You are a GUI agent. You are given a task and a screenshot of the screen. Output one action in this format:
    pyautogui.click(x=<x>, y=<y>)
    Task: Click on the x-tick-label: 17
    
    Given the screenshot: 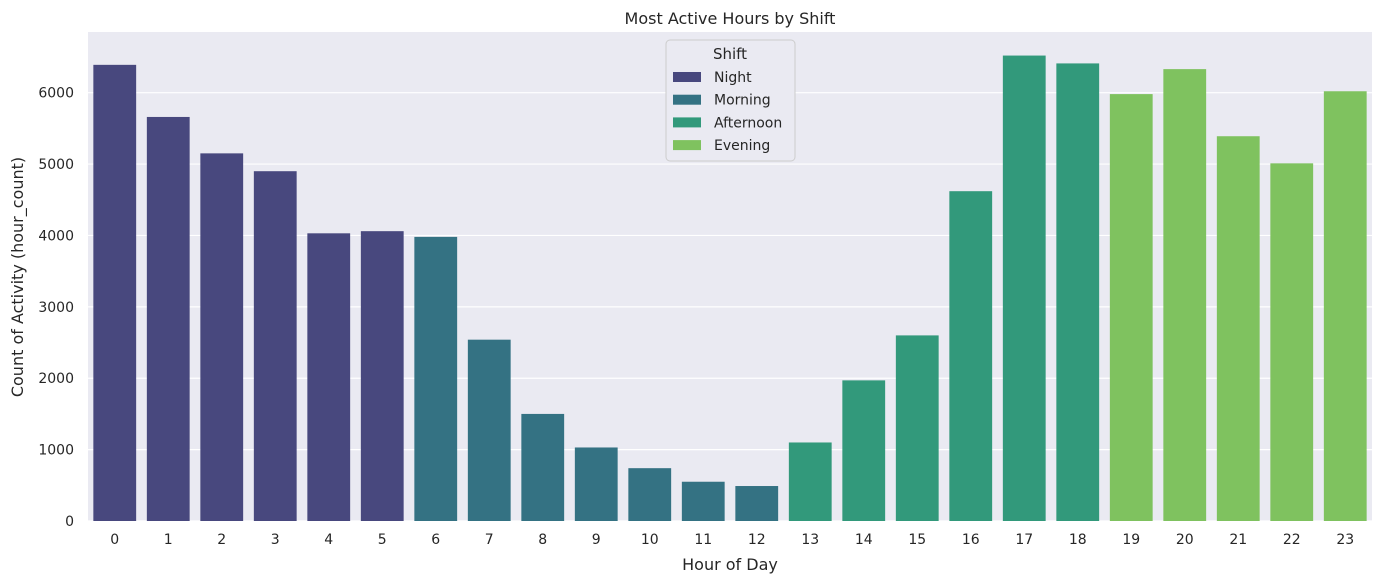 What is the action you would take?
    pyautogui.click(x=1024, y=540)
    